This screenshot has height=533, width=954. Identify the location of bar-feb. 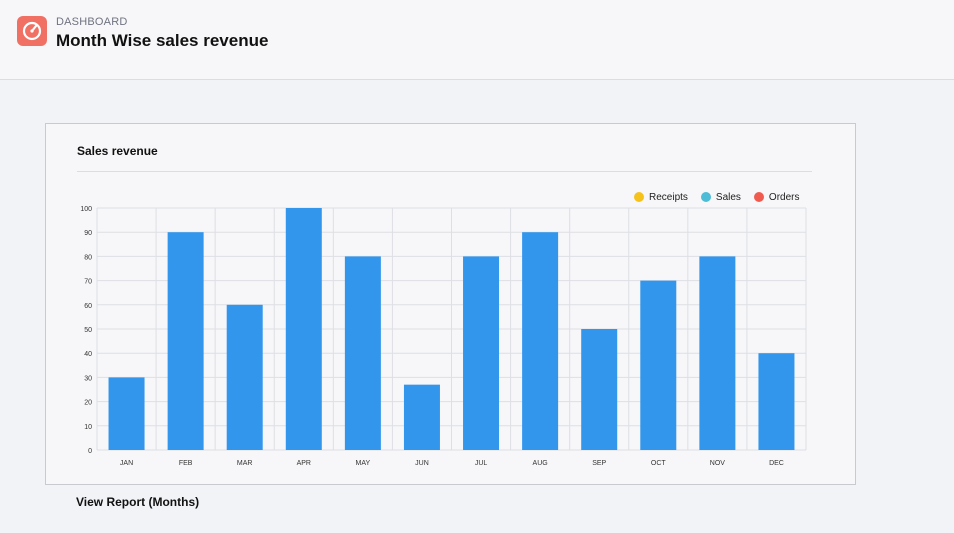
(185, 341).